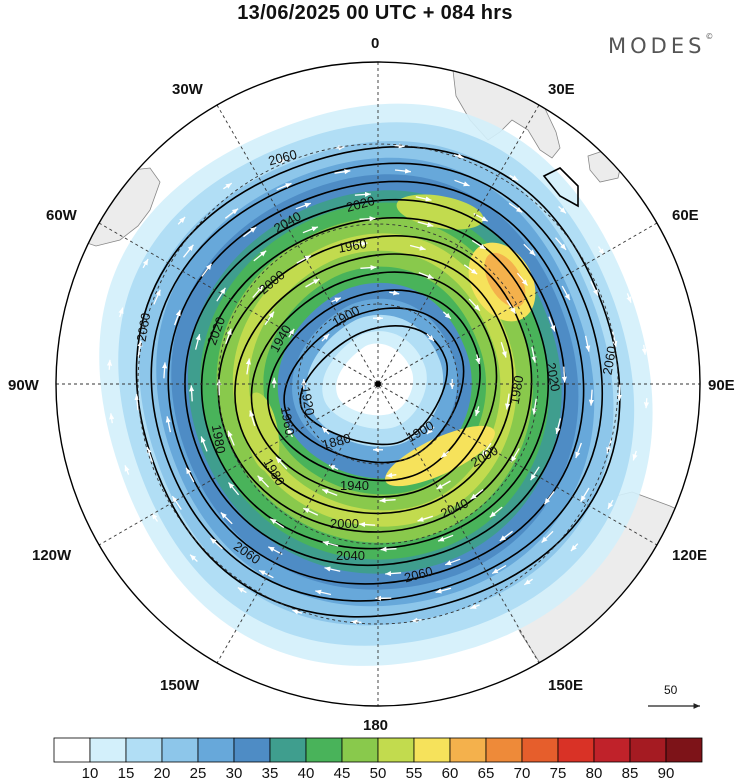 This screenshot has width=750, height=782. What do you see at coordinates (661, 45) in the screenshot?
I see `modes-logo: MODES©` at bounding box center [661, 45].